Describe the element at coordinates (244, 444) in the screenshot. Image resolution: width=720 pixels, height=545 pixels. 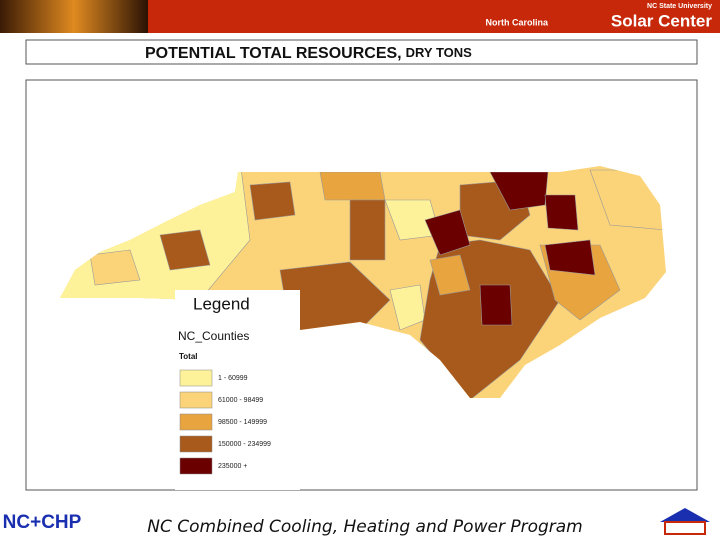
I see `legend-label: 150000 - 234999` at that location.